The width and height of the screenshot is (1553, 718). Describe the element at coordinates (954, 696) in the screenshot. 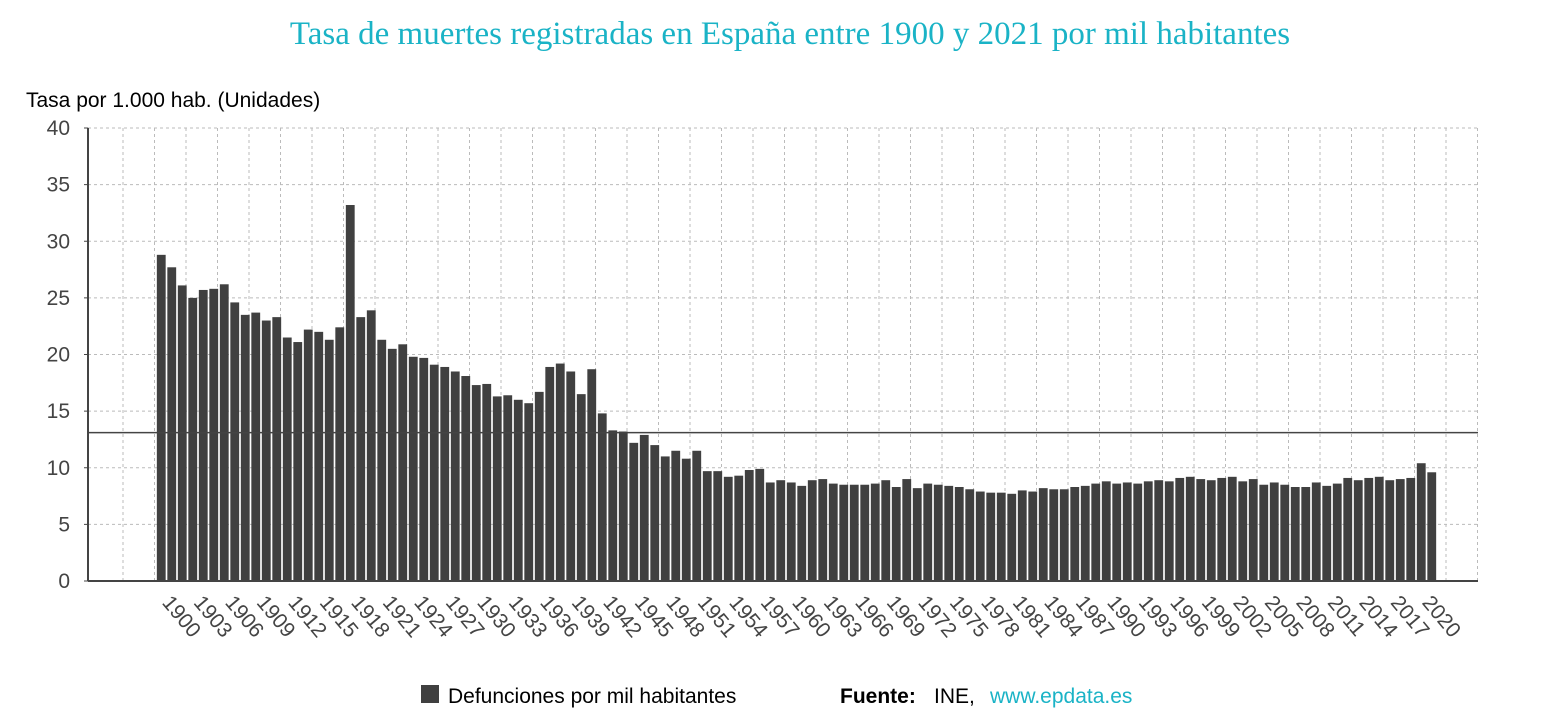

I see `source-text: INE,` at that location.